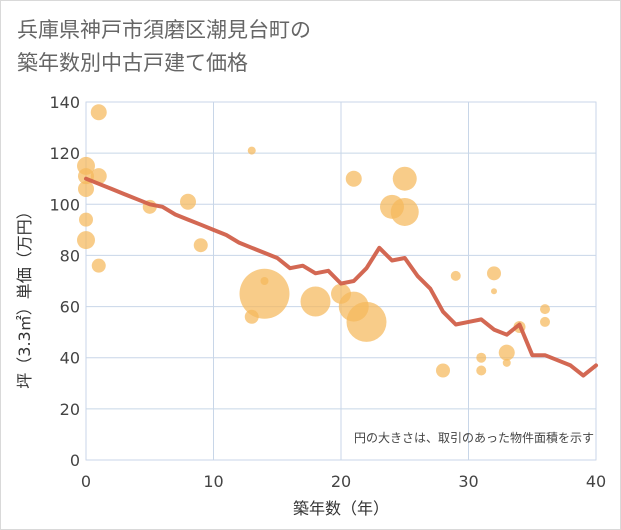 The image size is (621, 530). Describe the element at coordinates (213, 481) in the screenshot. I see `x-tick-label: 10` at that location.